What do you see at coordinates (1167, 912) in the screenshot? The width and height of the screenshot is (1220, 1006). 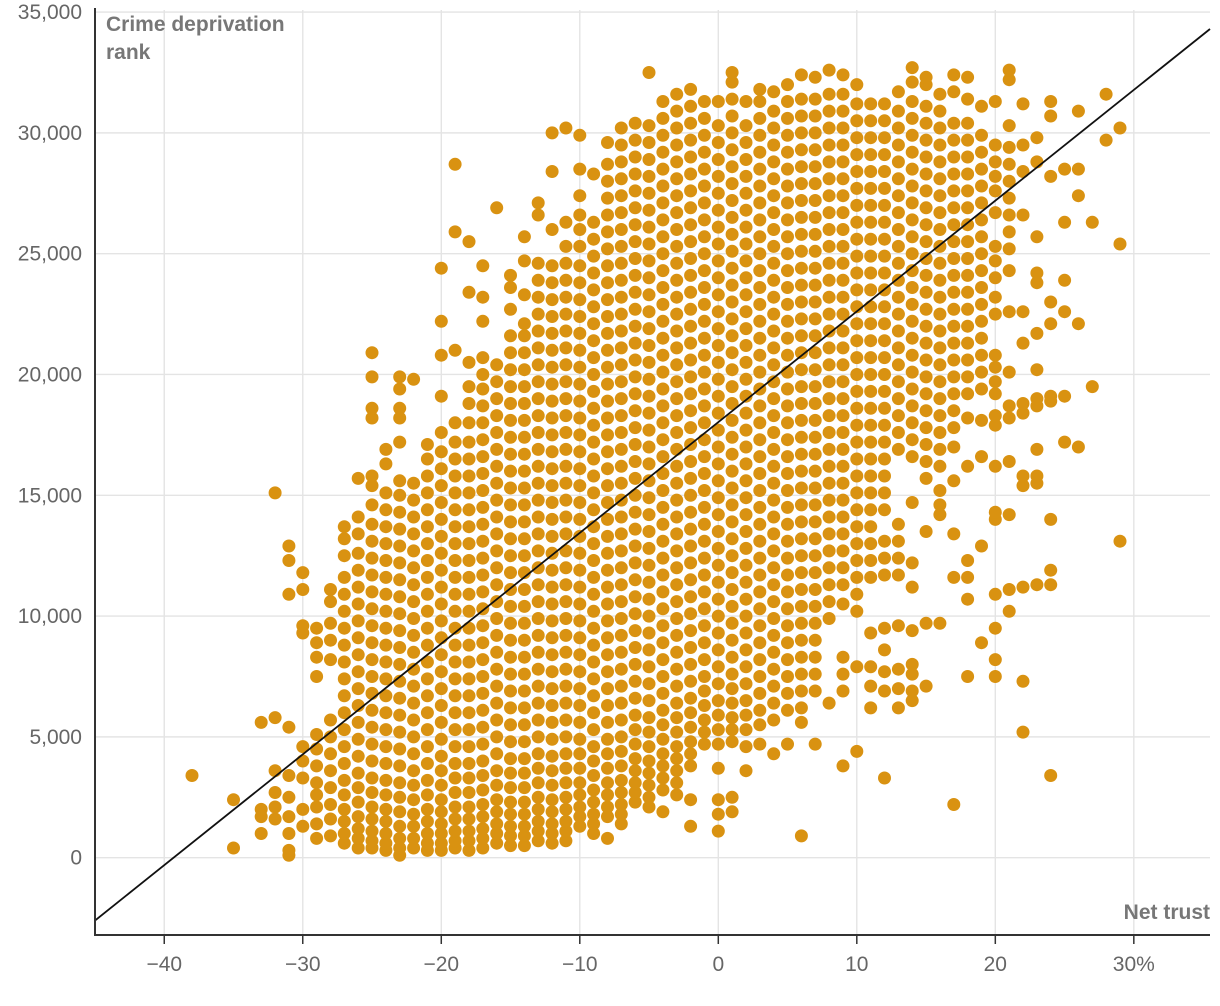 I see `x-axis-title: Net trust` at bounding box center [1167, 912].